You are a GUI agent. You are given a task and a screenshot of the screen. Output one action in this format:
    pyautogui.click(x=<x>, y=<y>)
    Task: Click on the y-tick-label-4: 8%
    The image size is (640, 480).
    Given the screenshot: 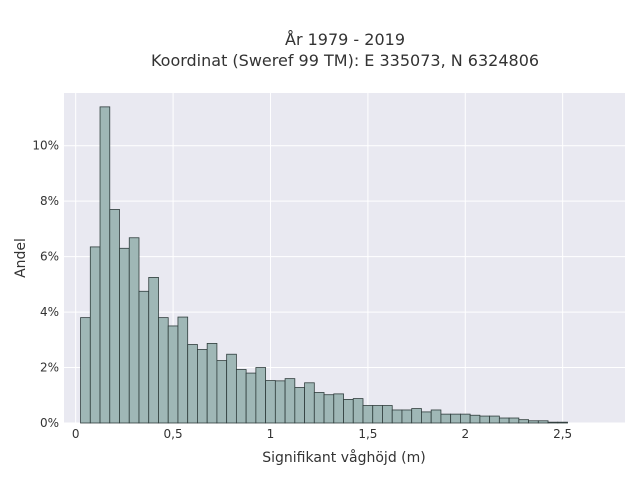 What is the action you would take?
    pyautogui.click(x=49, y=201)
    